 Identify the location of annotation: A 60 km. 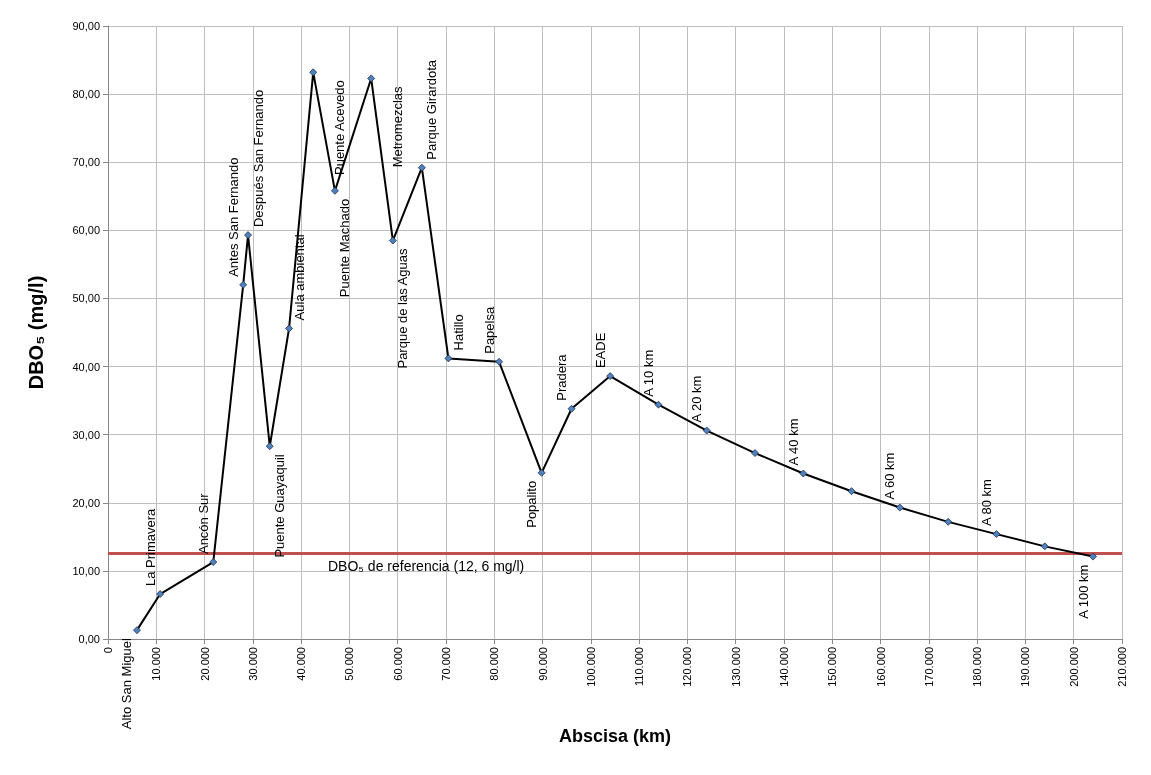
(890, 476).